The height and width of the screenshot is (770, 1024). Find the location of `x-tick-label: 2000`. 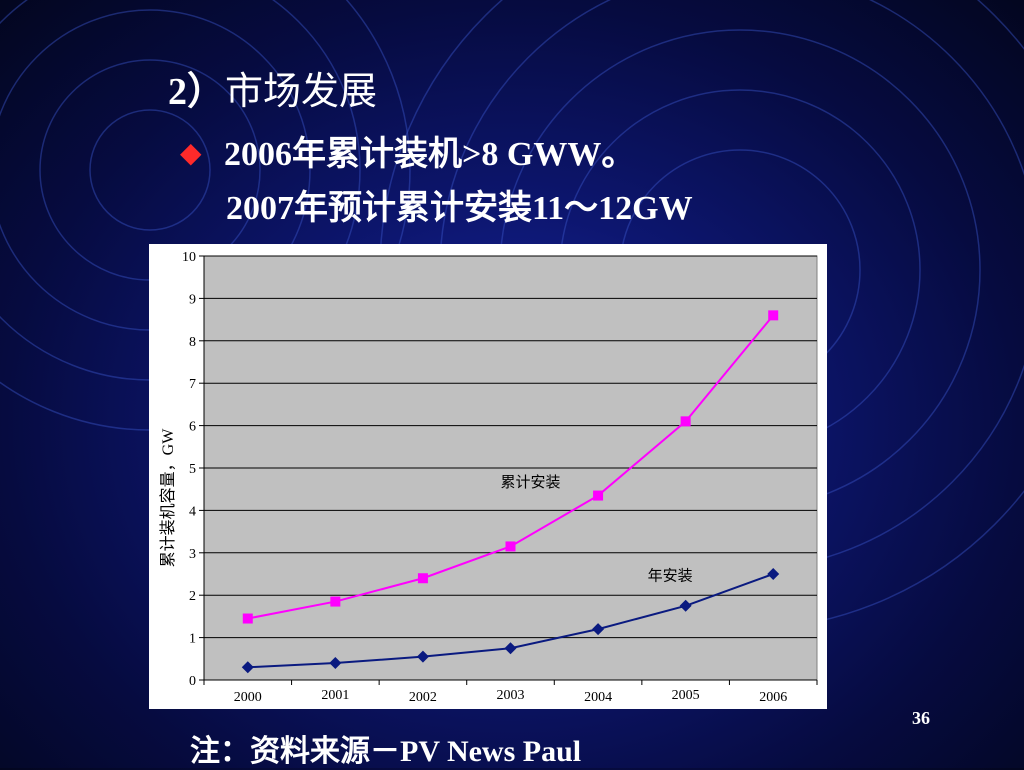

x-tick-label: 2000 is located at coordinates (248, 697).